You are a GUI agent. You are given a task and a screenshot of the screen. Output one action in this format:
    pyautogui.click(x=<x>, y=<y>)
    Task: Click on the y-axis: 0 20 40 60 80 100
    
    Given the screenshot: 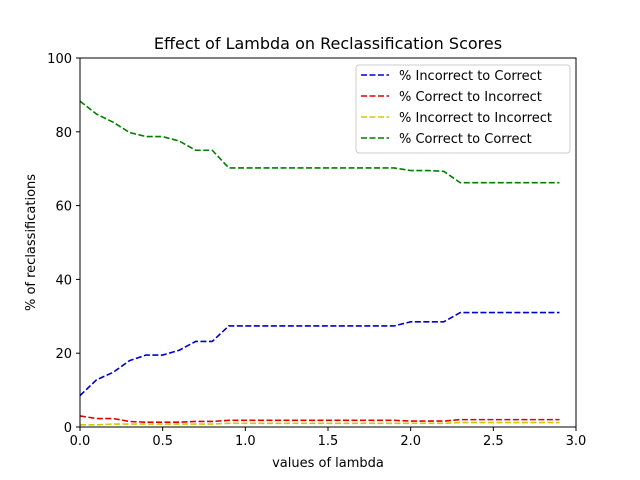 What is the action you would take?
    pyautogui.click(x=63, y=244)
    